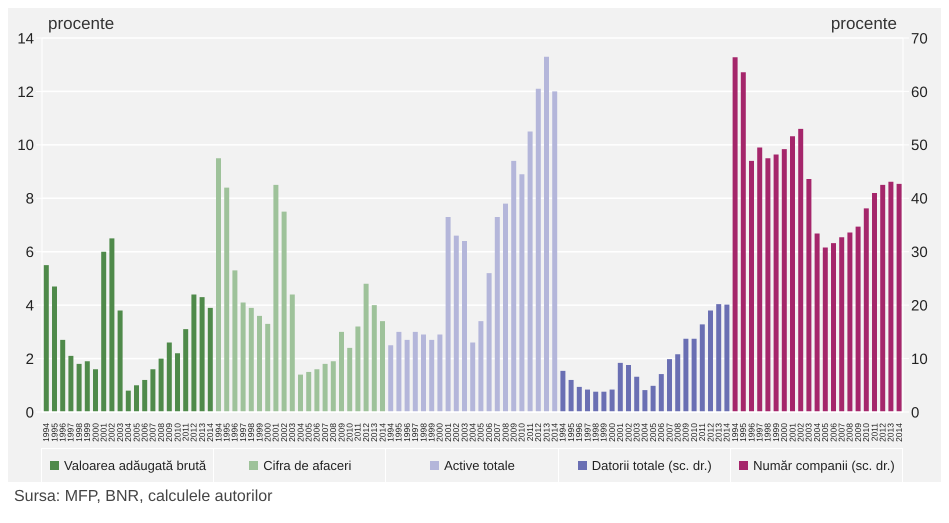 The image size is (949, 523). I want to click on y2-tick-label: 40, so click(919, 199).